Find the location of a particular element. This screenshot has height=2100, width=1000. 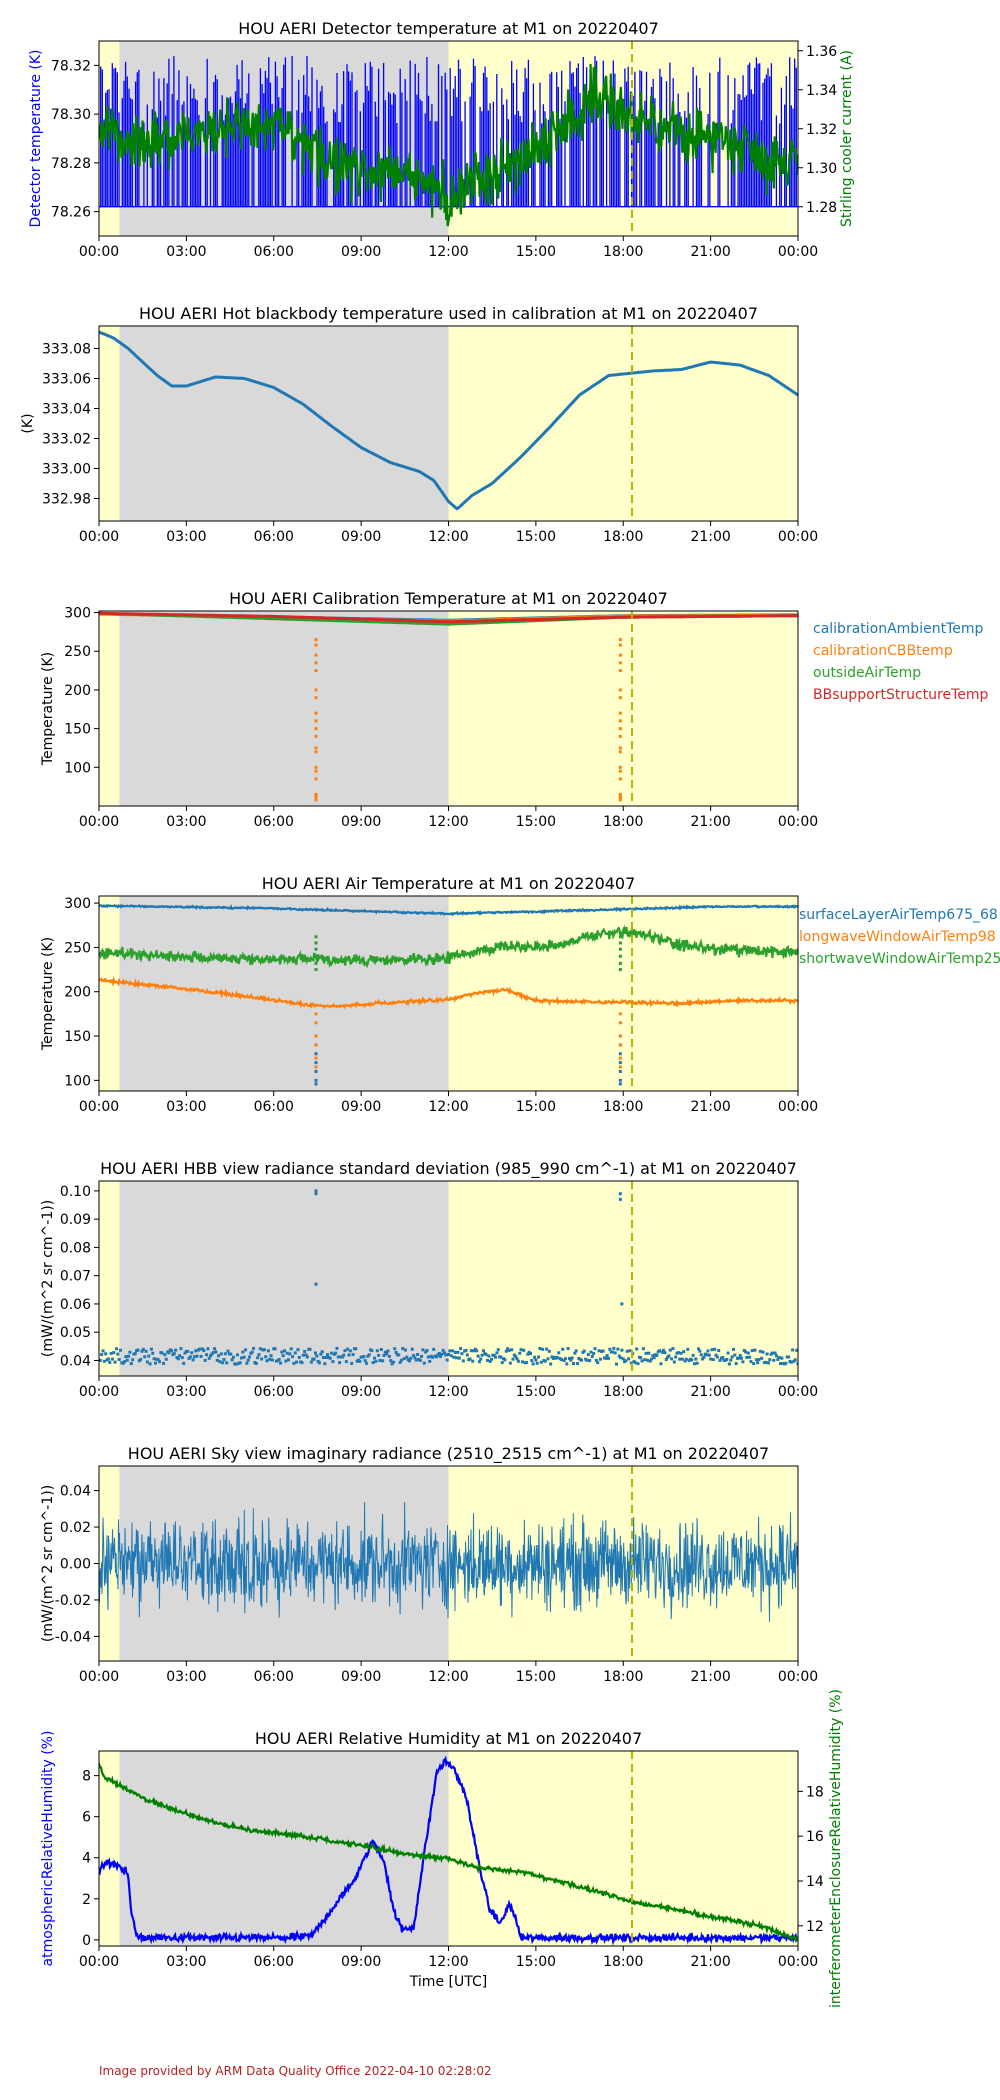

daylight-band is located at coordinates (623, 1278).